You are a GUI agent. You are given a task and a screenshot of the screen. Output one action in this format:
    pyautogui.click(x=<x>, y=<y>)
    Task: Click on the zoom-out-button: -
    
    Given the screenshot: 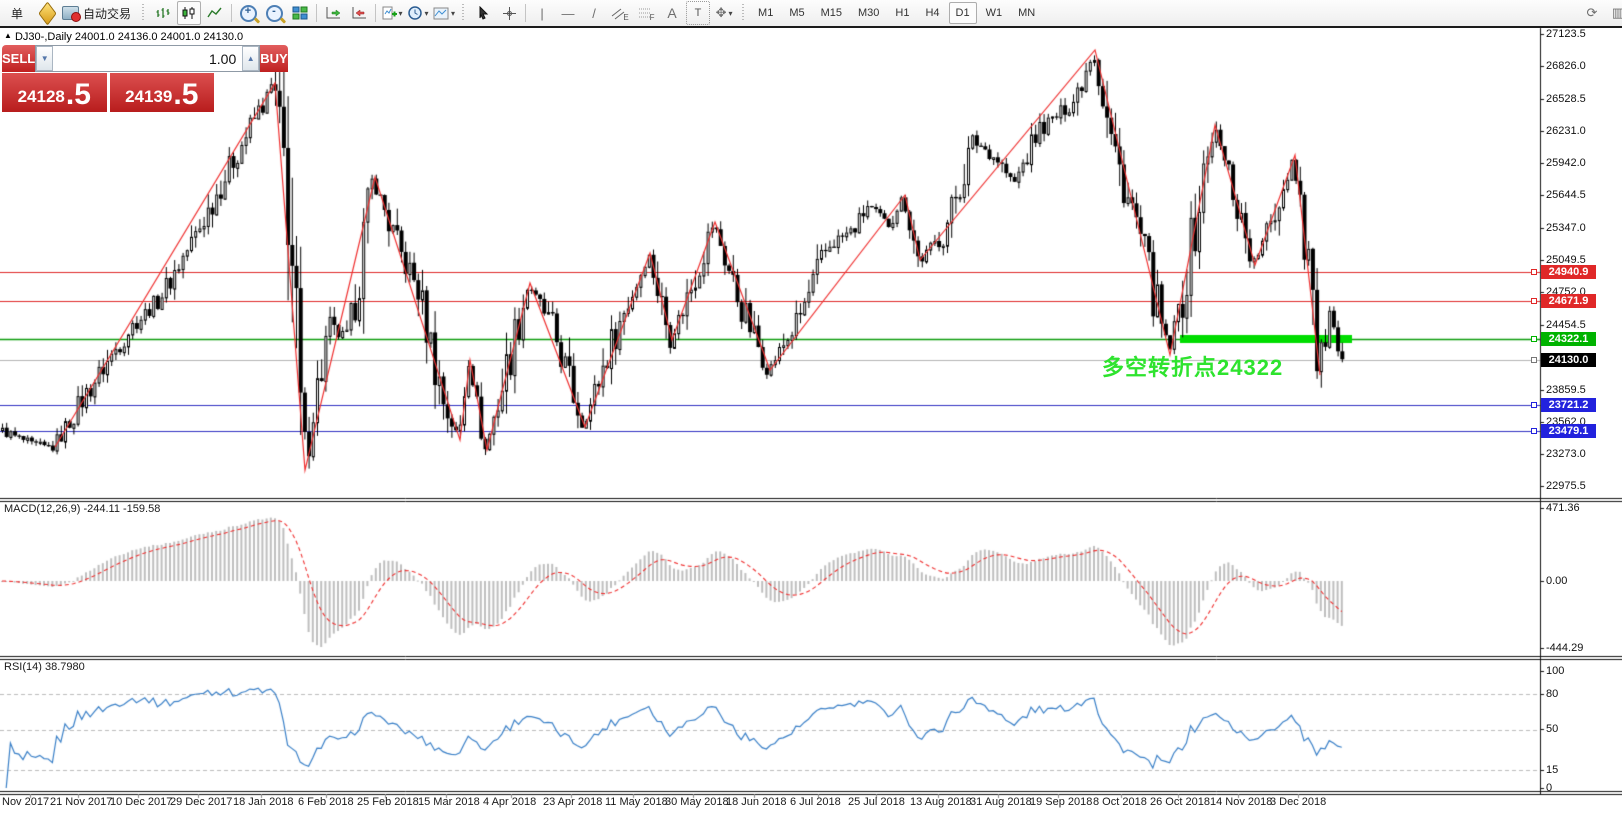 What is the action you would take?
    pyautogui.click(x=274, y=13)
    